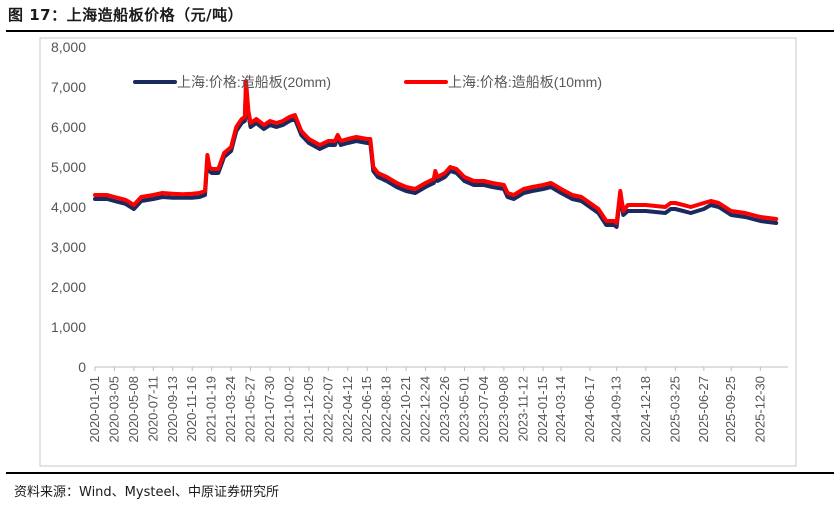 The width and height of the screenshot is (840, 505). Describe the element at coordinates (483, 409) in the screenshot. I see `x-tick-label: 2023-07-04` at that location.